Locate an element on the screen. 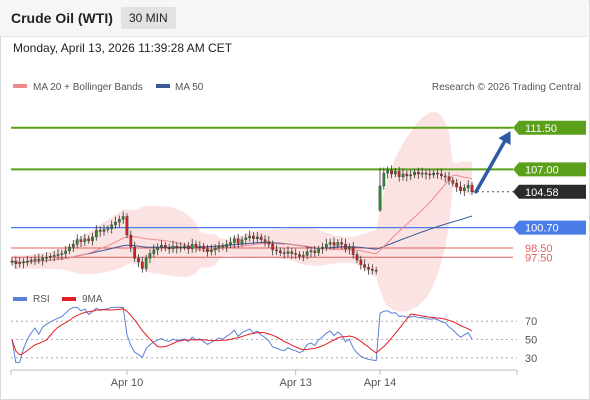  timeframe-badge: 30 MIN is located at coordinates (148, 18).